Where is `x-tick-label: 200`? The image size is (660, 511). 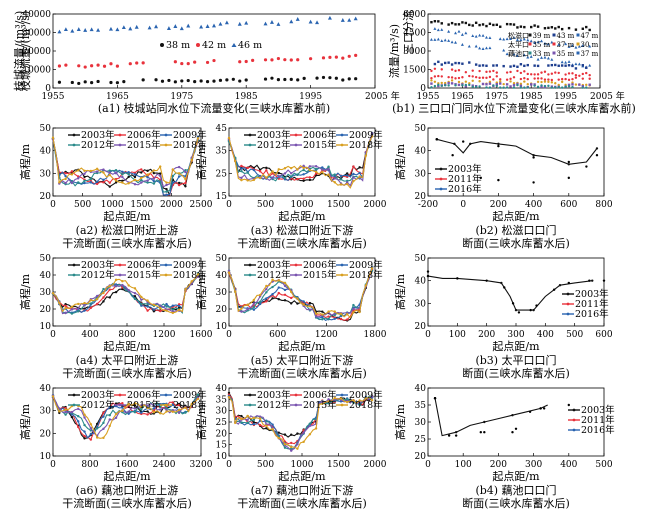
x-tick-label: 200 is located at coordinates (486, 335).